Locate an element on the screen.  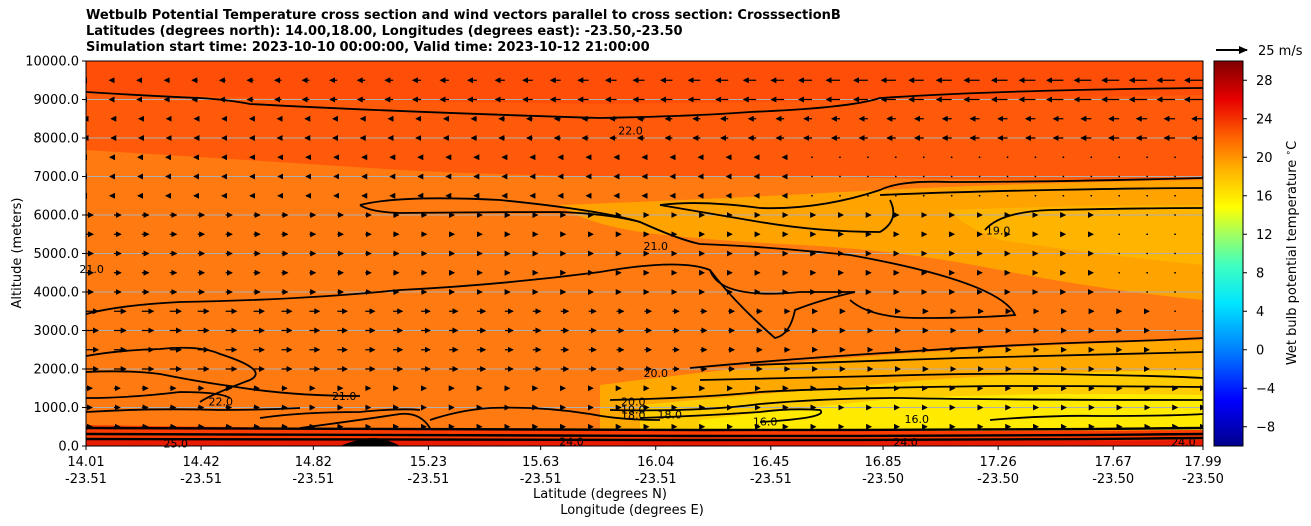
field-top-band is located at coordinates (644, 82).